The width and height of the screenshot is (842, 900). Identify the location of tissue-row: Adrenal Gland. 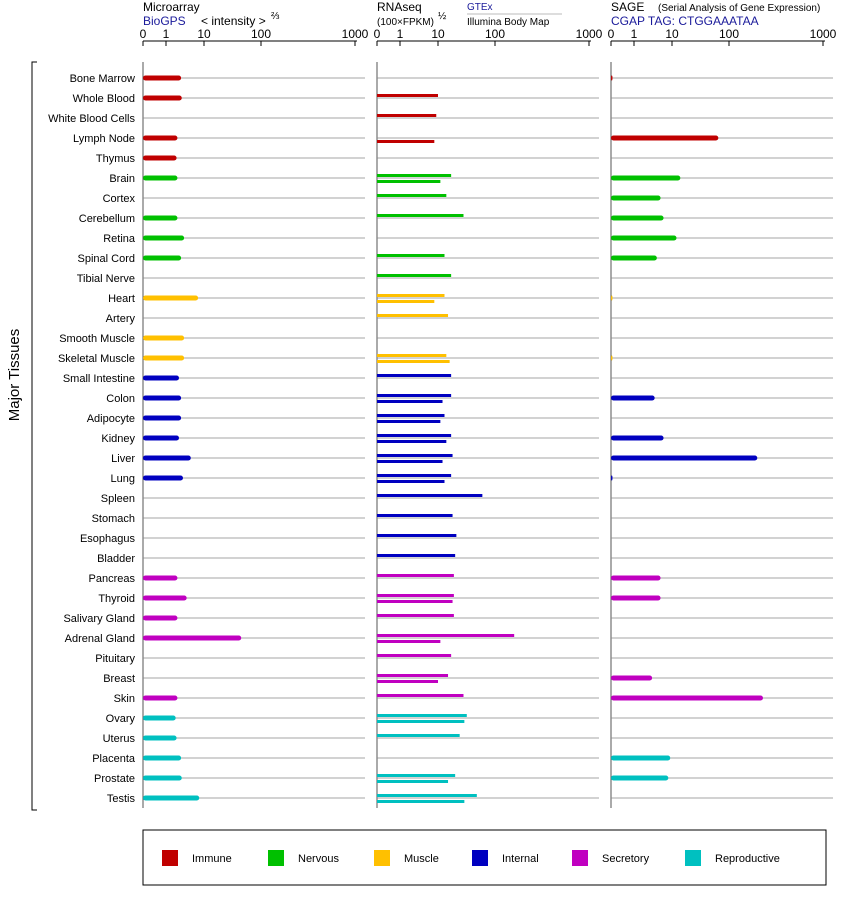
(449, 639).